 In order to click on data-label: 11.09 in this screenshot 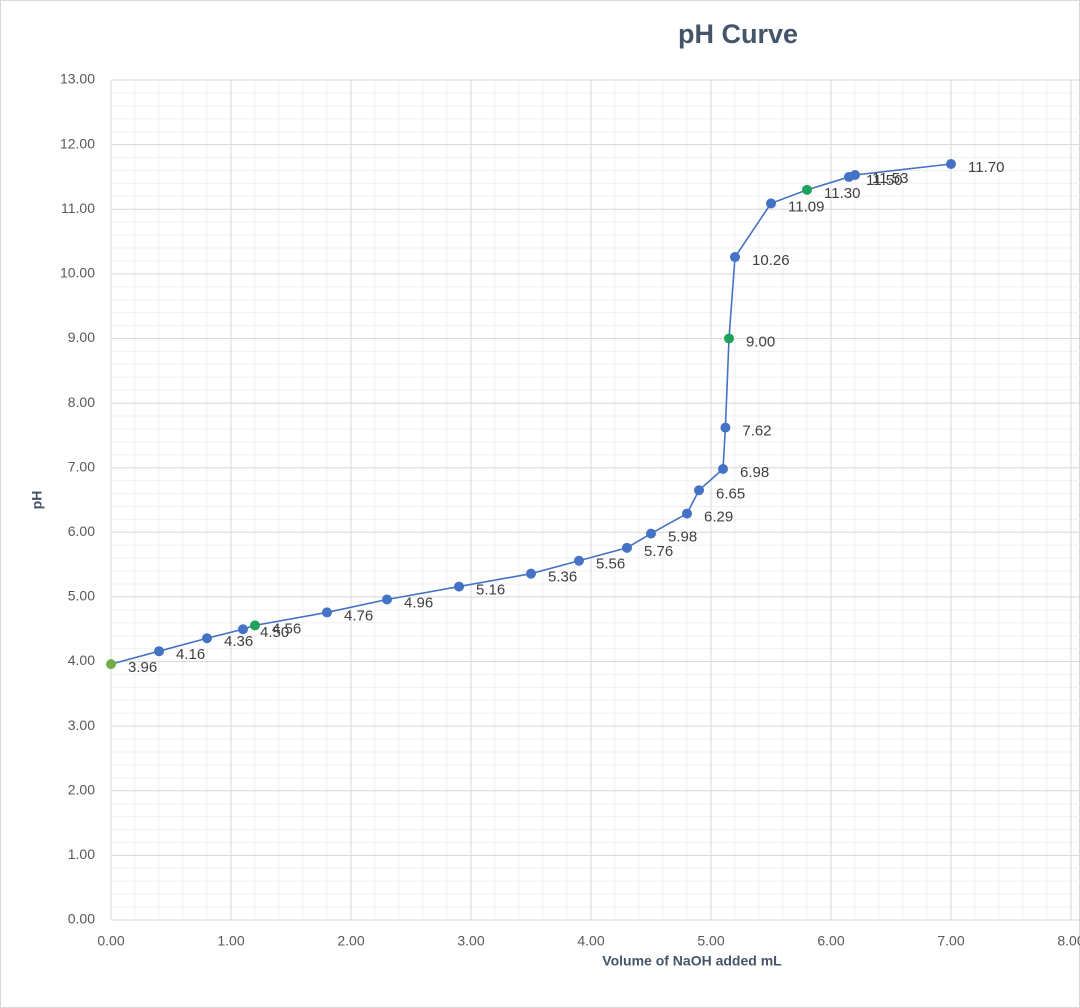, I will do `click(806, 206)`.